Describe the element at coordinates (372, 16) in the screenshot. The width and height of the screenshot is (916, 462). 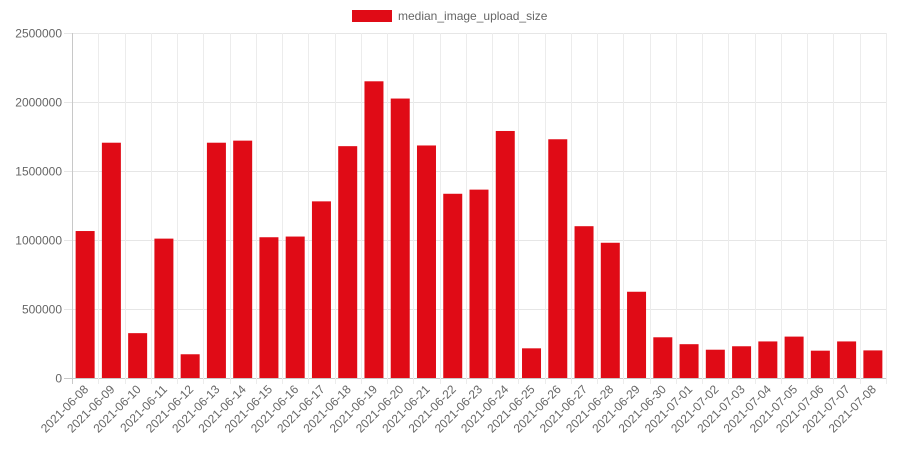
I see `legend-swatch` at that location.